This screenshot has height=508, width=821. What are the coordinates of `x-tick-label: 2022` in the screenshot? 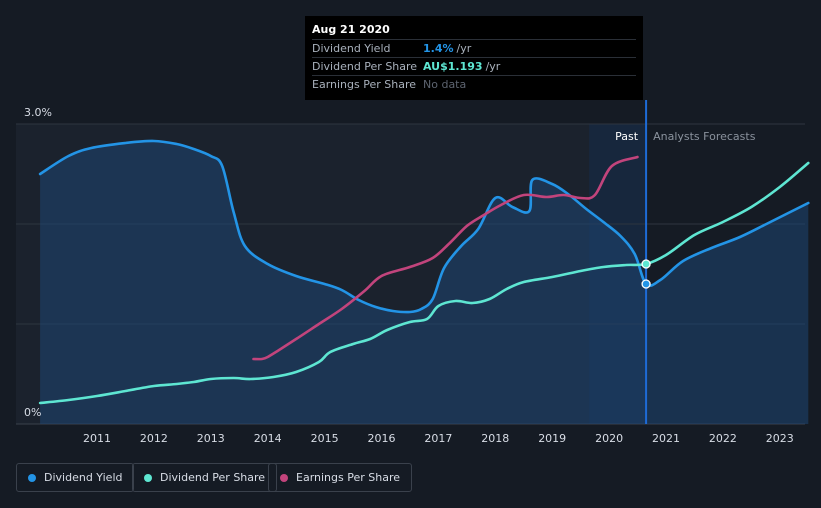 It's located at (723, 438).